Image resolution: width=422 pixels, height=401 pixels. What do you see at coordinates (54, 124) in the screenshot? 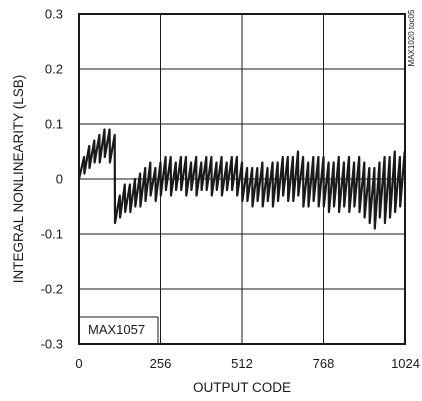
I see `y-tick-label: 0.1` at bounding box center [54, 124].